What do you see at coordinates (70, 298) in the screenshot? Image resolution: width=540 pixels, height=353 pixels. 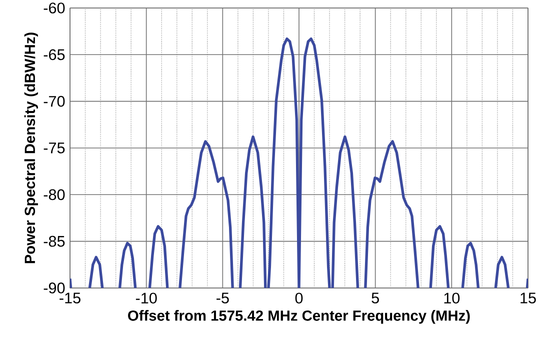 I see `x-tick-label: -15` at bounding box center [70, 298].